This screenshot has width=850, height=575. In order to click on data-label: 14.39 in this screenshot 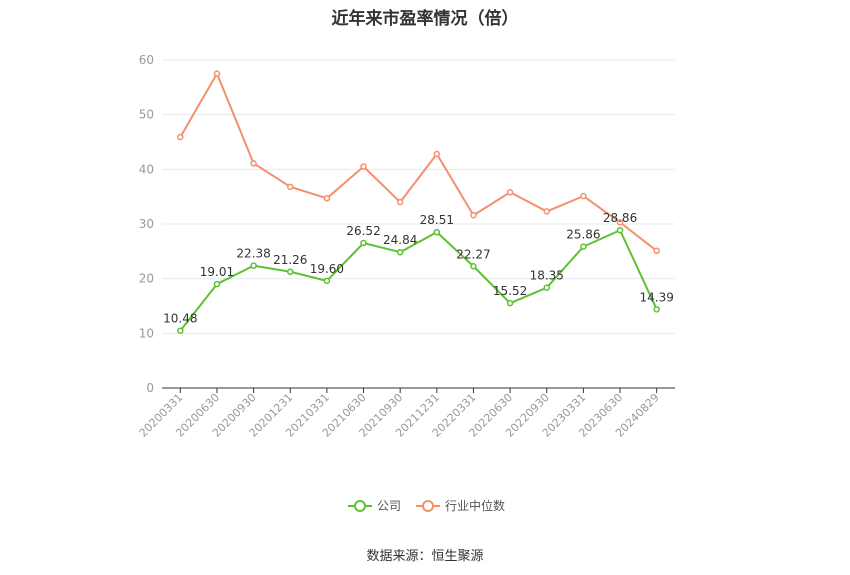, I will do `click(656, 297)`.